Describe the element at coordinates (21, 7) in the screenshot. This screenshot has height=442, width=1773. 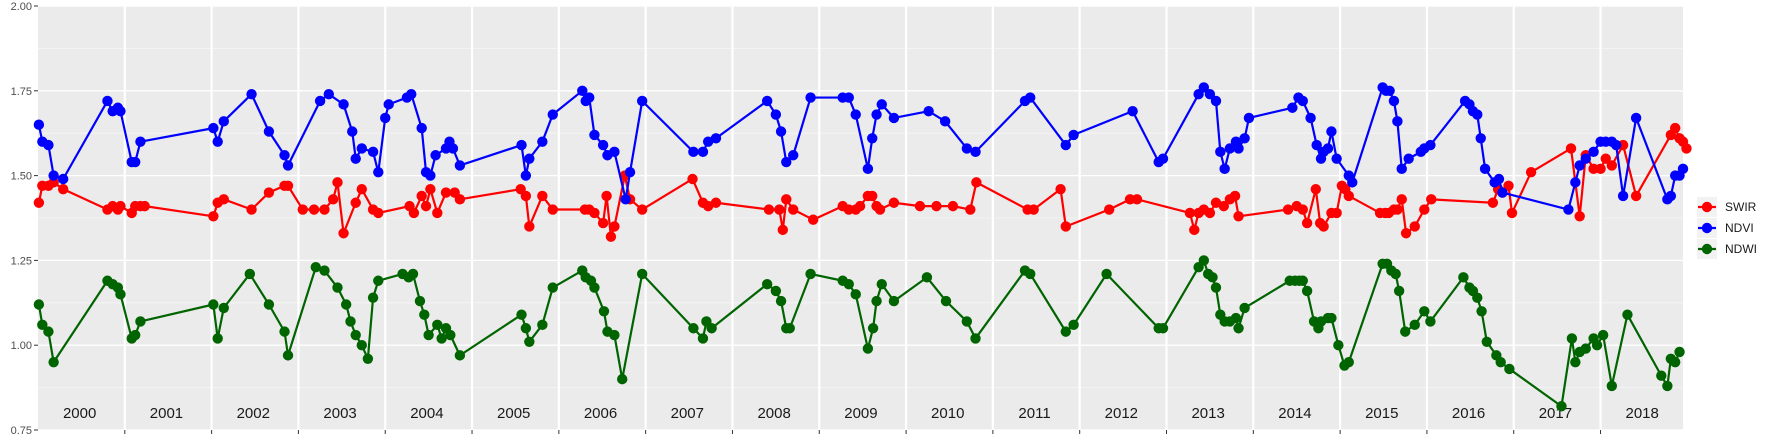
I see `y-tick-label: 2.00` at that location.